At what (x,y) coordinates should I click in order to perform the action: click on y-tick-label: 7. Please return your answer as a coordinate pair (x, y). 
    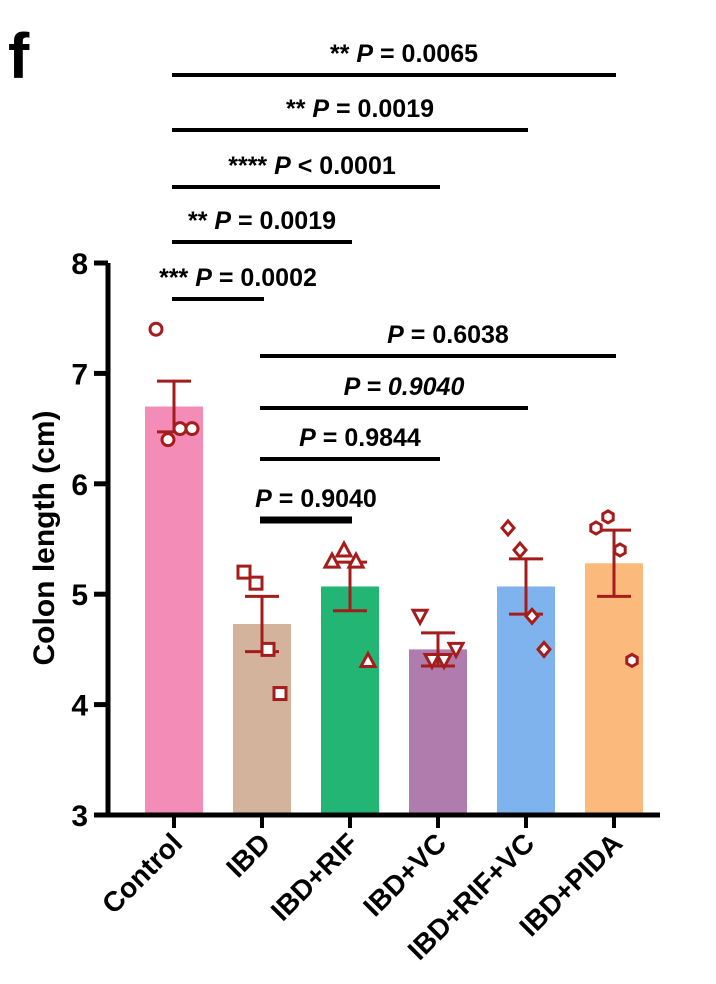
    Looking at the image, I should click on (79, 374).